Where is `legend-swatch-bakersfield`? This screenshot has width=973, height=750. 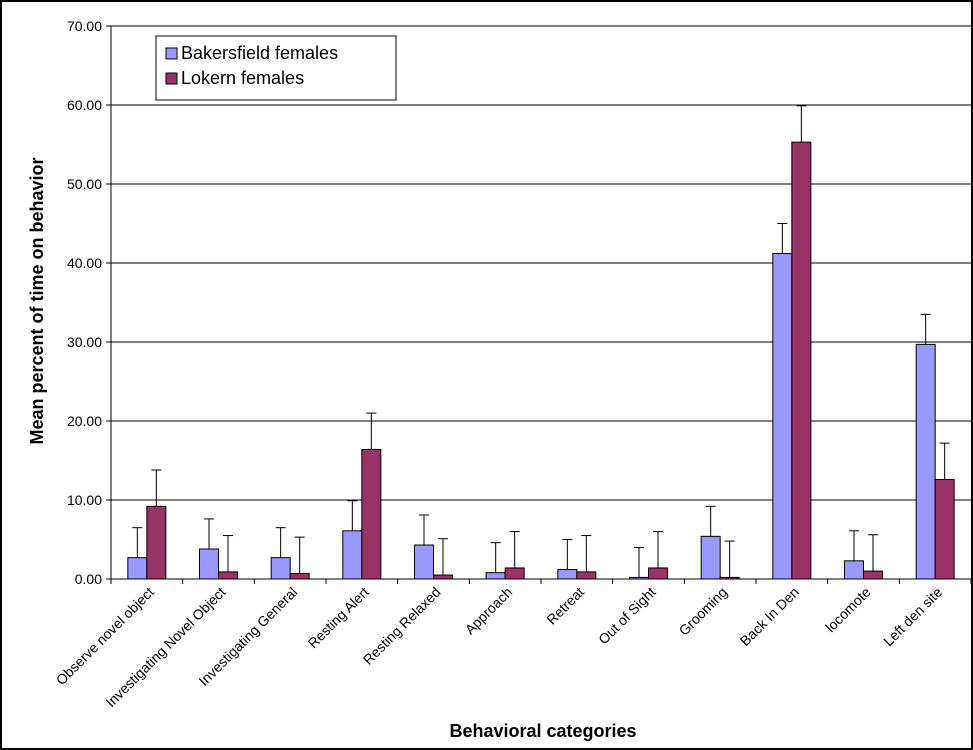 legend-swatch-bakersfield is located at coordinates (171, 53).